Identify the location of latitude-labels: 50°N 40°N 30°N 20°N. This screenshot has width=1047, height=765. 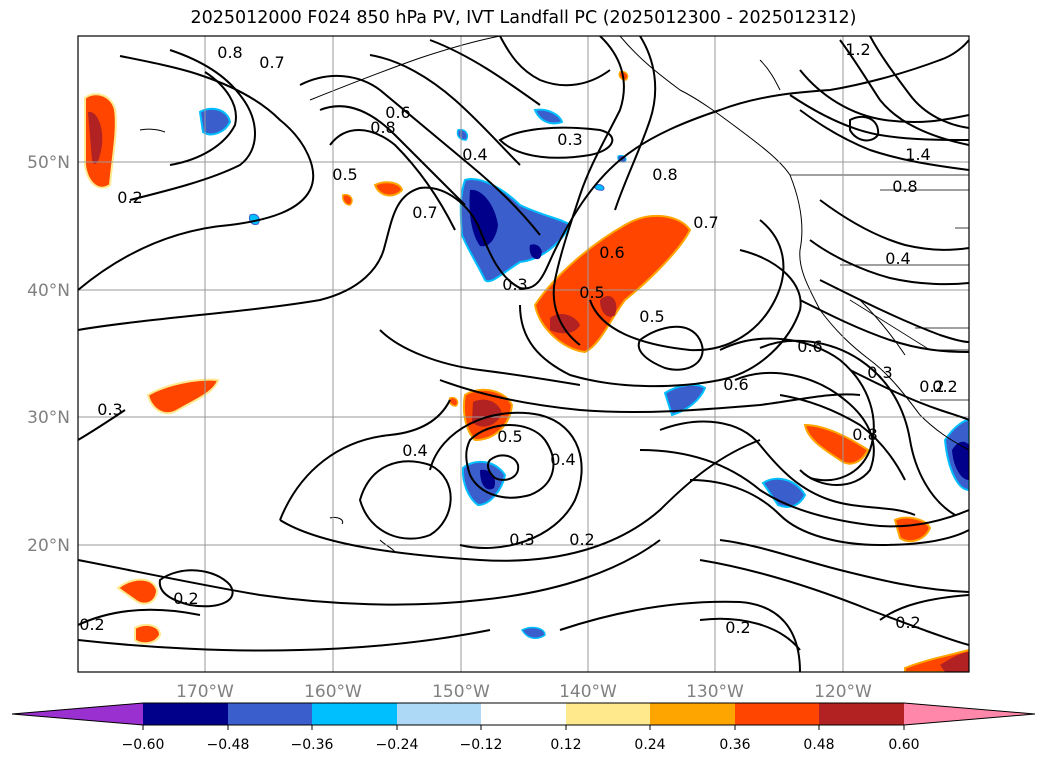
(48, 354).